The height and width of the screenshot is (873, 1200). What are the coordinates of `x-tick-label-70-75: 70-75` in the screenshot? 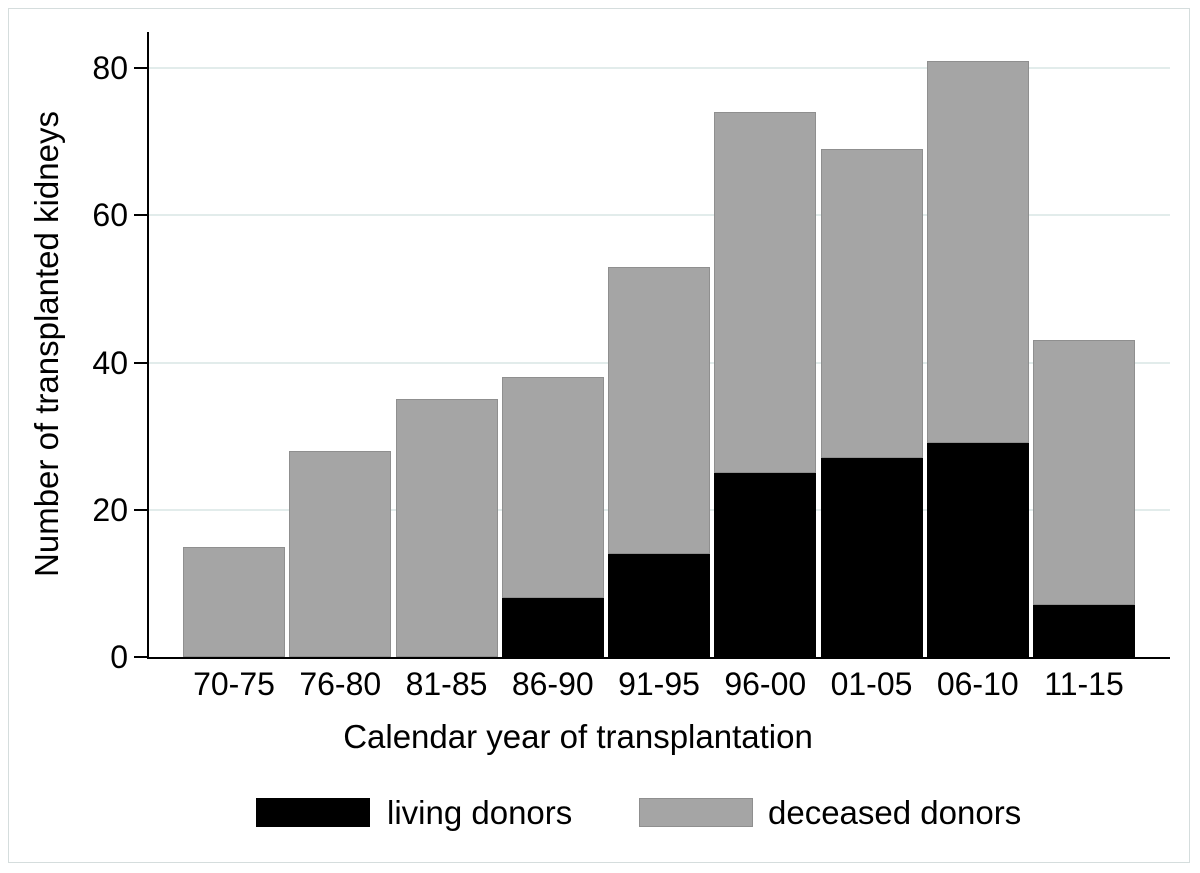 It's located at (234, 684).